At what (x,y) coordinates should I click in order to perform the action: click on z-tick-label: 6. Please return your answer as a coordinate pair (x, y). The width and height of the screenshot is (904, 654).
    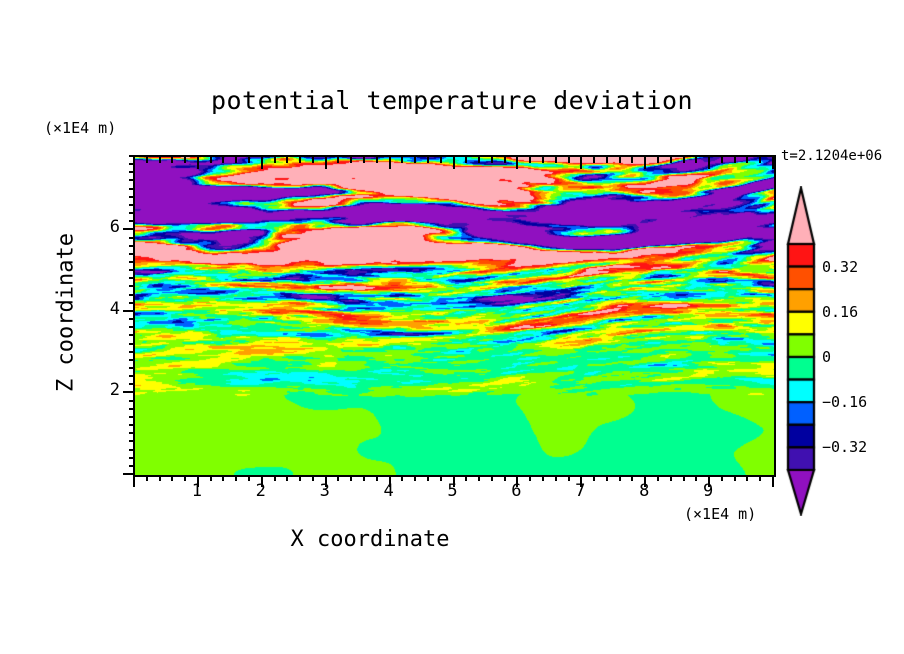
    Looking at the image, I should click on (114, 227).